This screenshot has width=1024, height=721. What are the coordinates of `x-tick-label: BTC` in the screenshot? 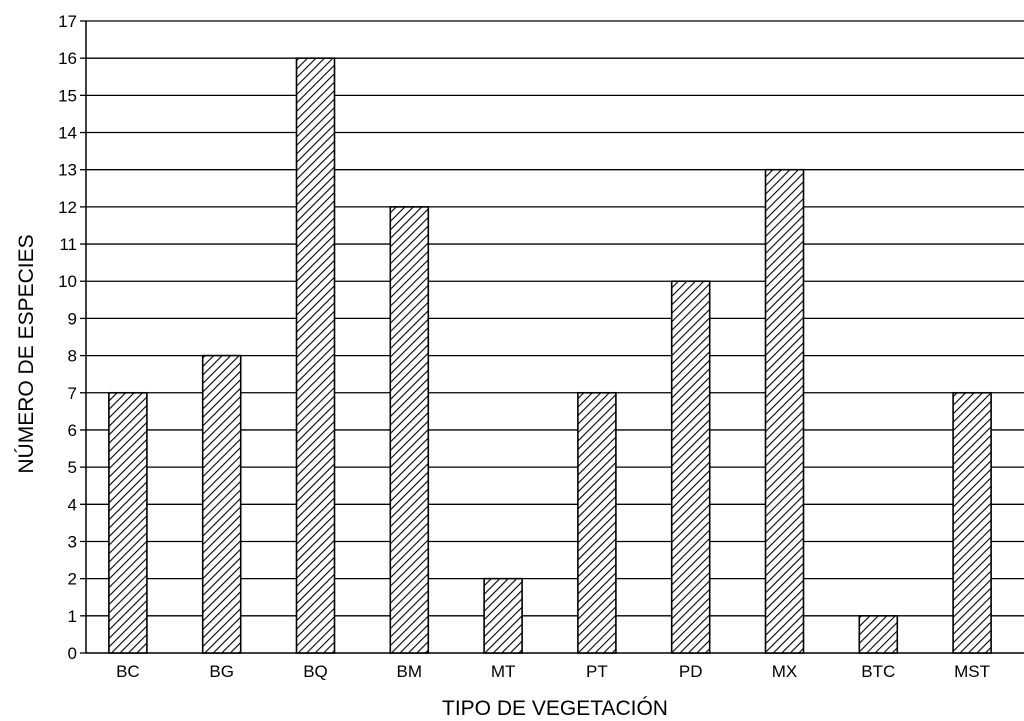 It's located at (878, 671).